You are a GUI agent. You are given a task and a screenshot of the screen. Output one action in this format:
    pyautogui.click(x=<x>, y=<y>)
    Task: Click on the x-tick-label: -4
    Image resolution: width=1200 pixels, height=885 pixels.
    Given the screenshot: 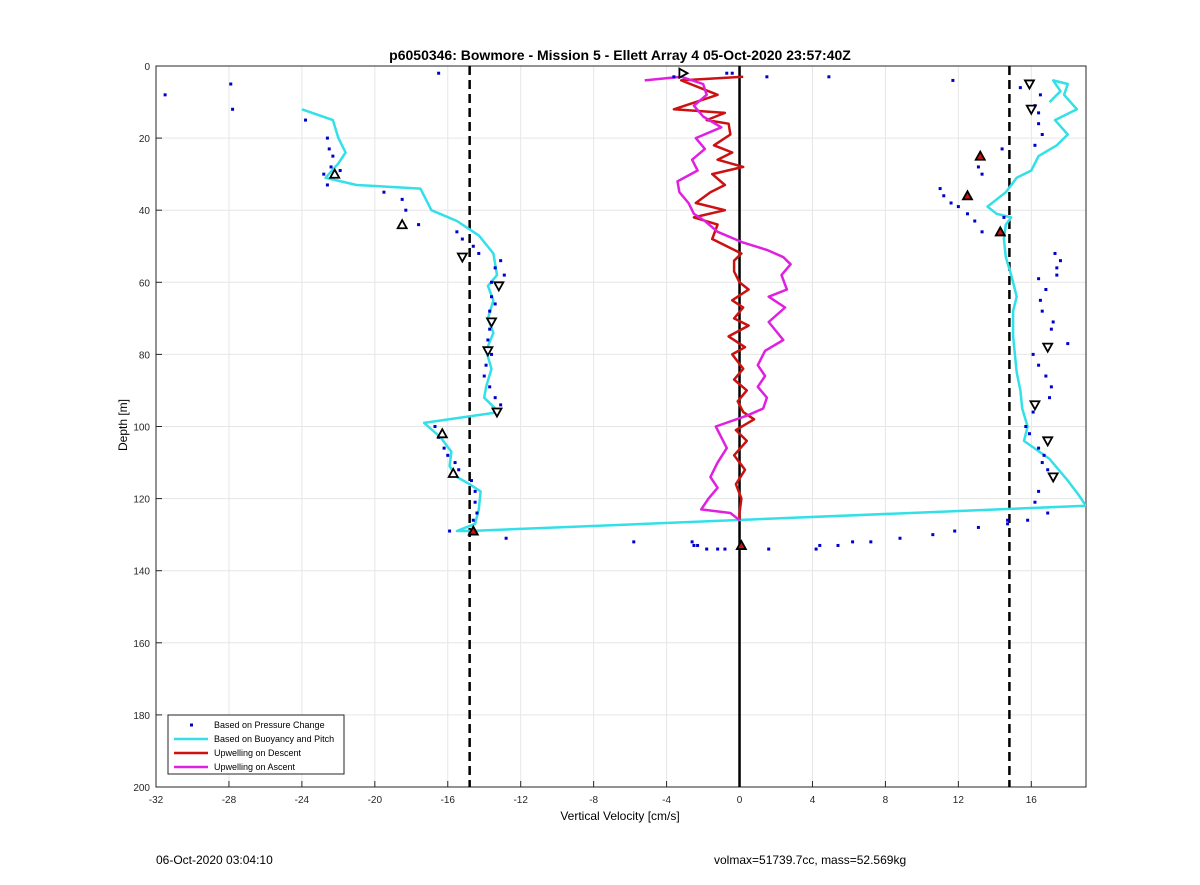 What is the action you would take?
    pyautogui.click(x=666, y=800)
    